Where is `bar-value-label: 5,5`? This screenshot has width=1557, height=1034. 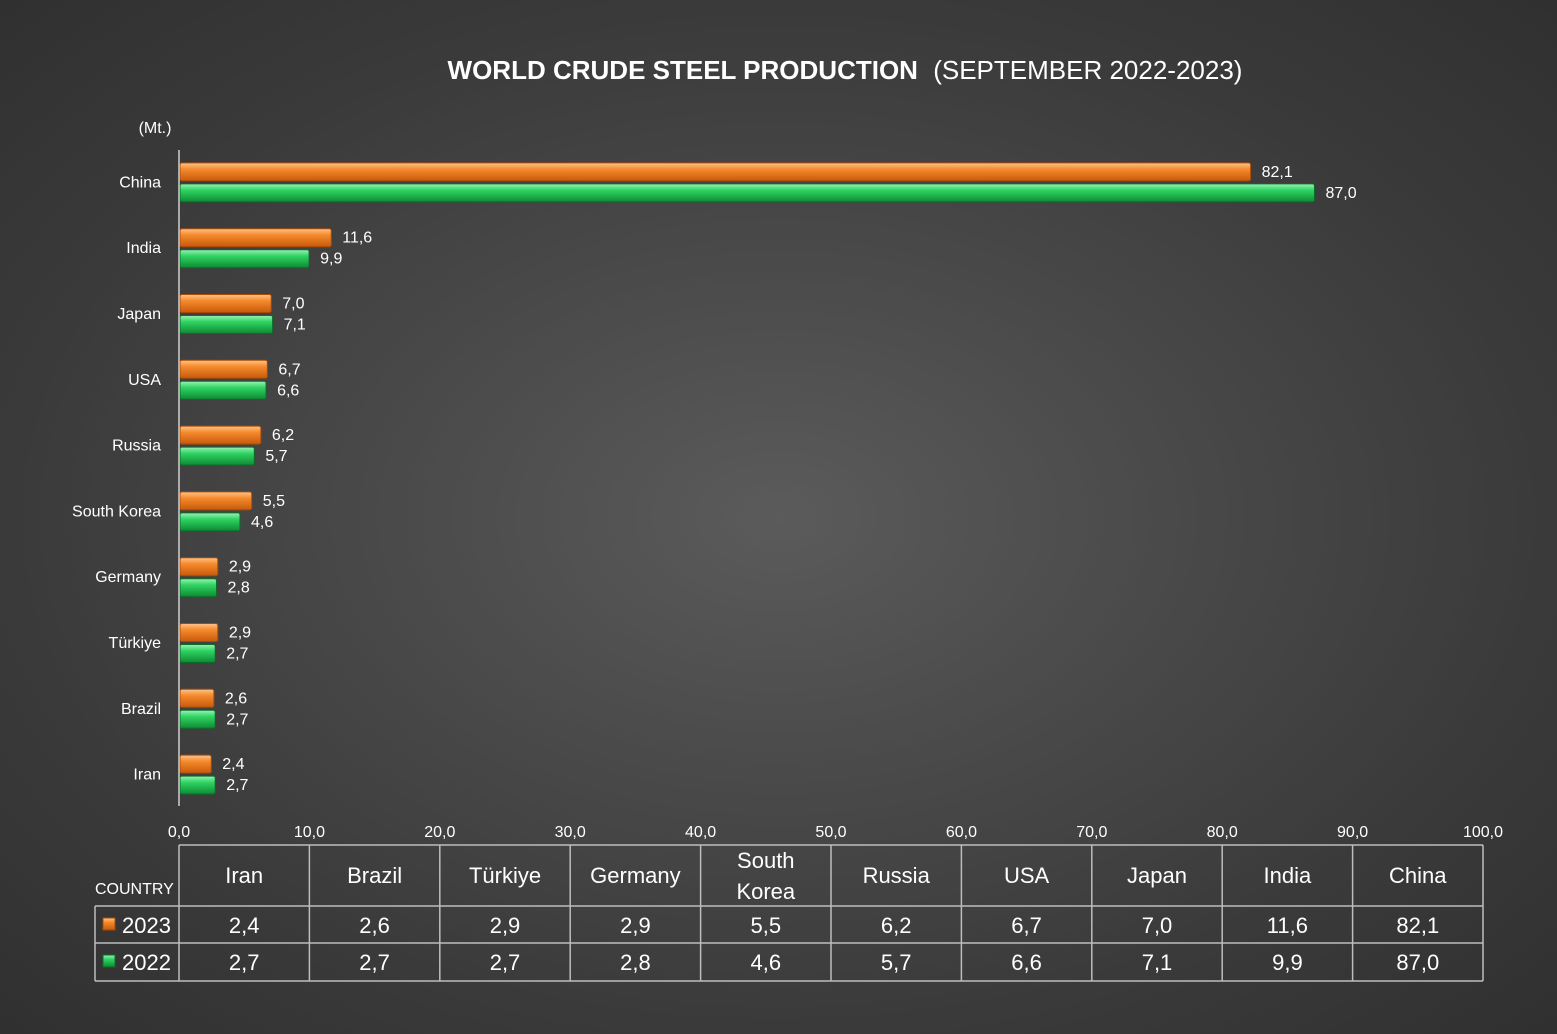 bar-value-label: 5,5 is located at coordinates (274, 501).